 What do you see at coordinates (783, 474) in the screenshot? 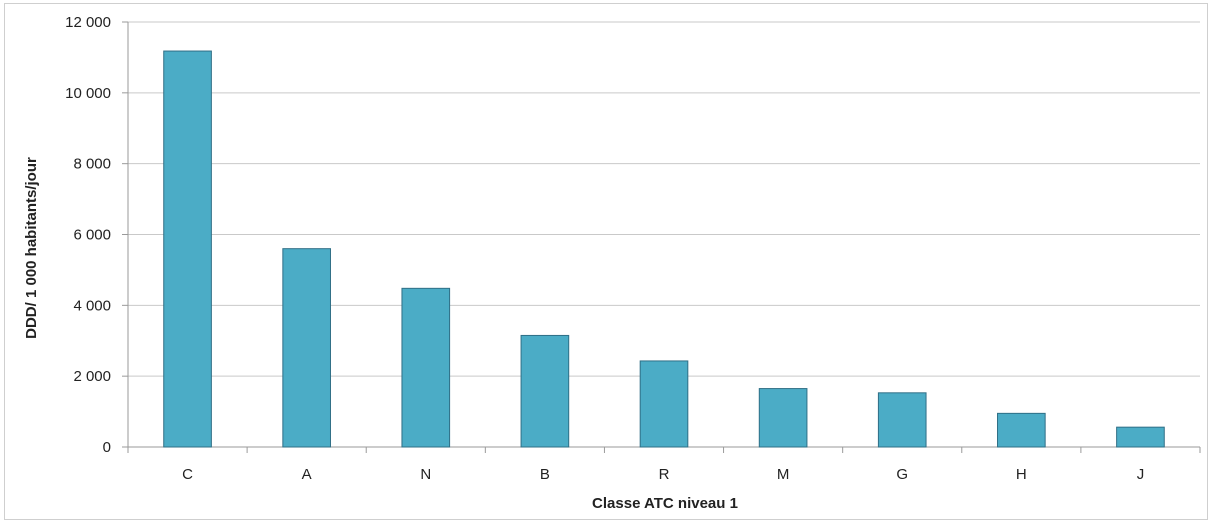
I see `x-tick-label: M` at bounding box center [783, 474].